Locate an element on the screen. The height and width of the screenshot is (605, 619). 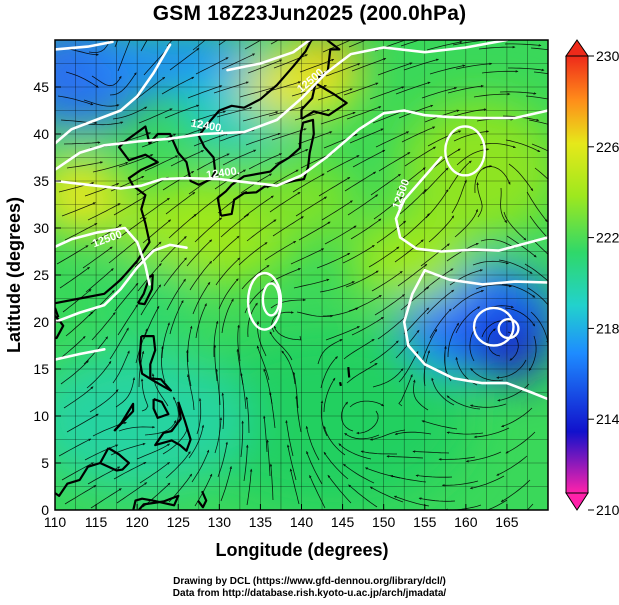
x-axis-label: Longitude (degrees) is located at coordinates (301, 550).